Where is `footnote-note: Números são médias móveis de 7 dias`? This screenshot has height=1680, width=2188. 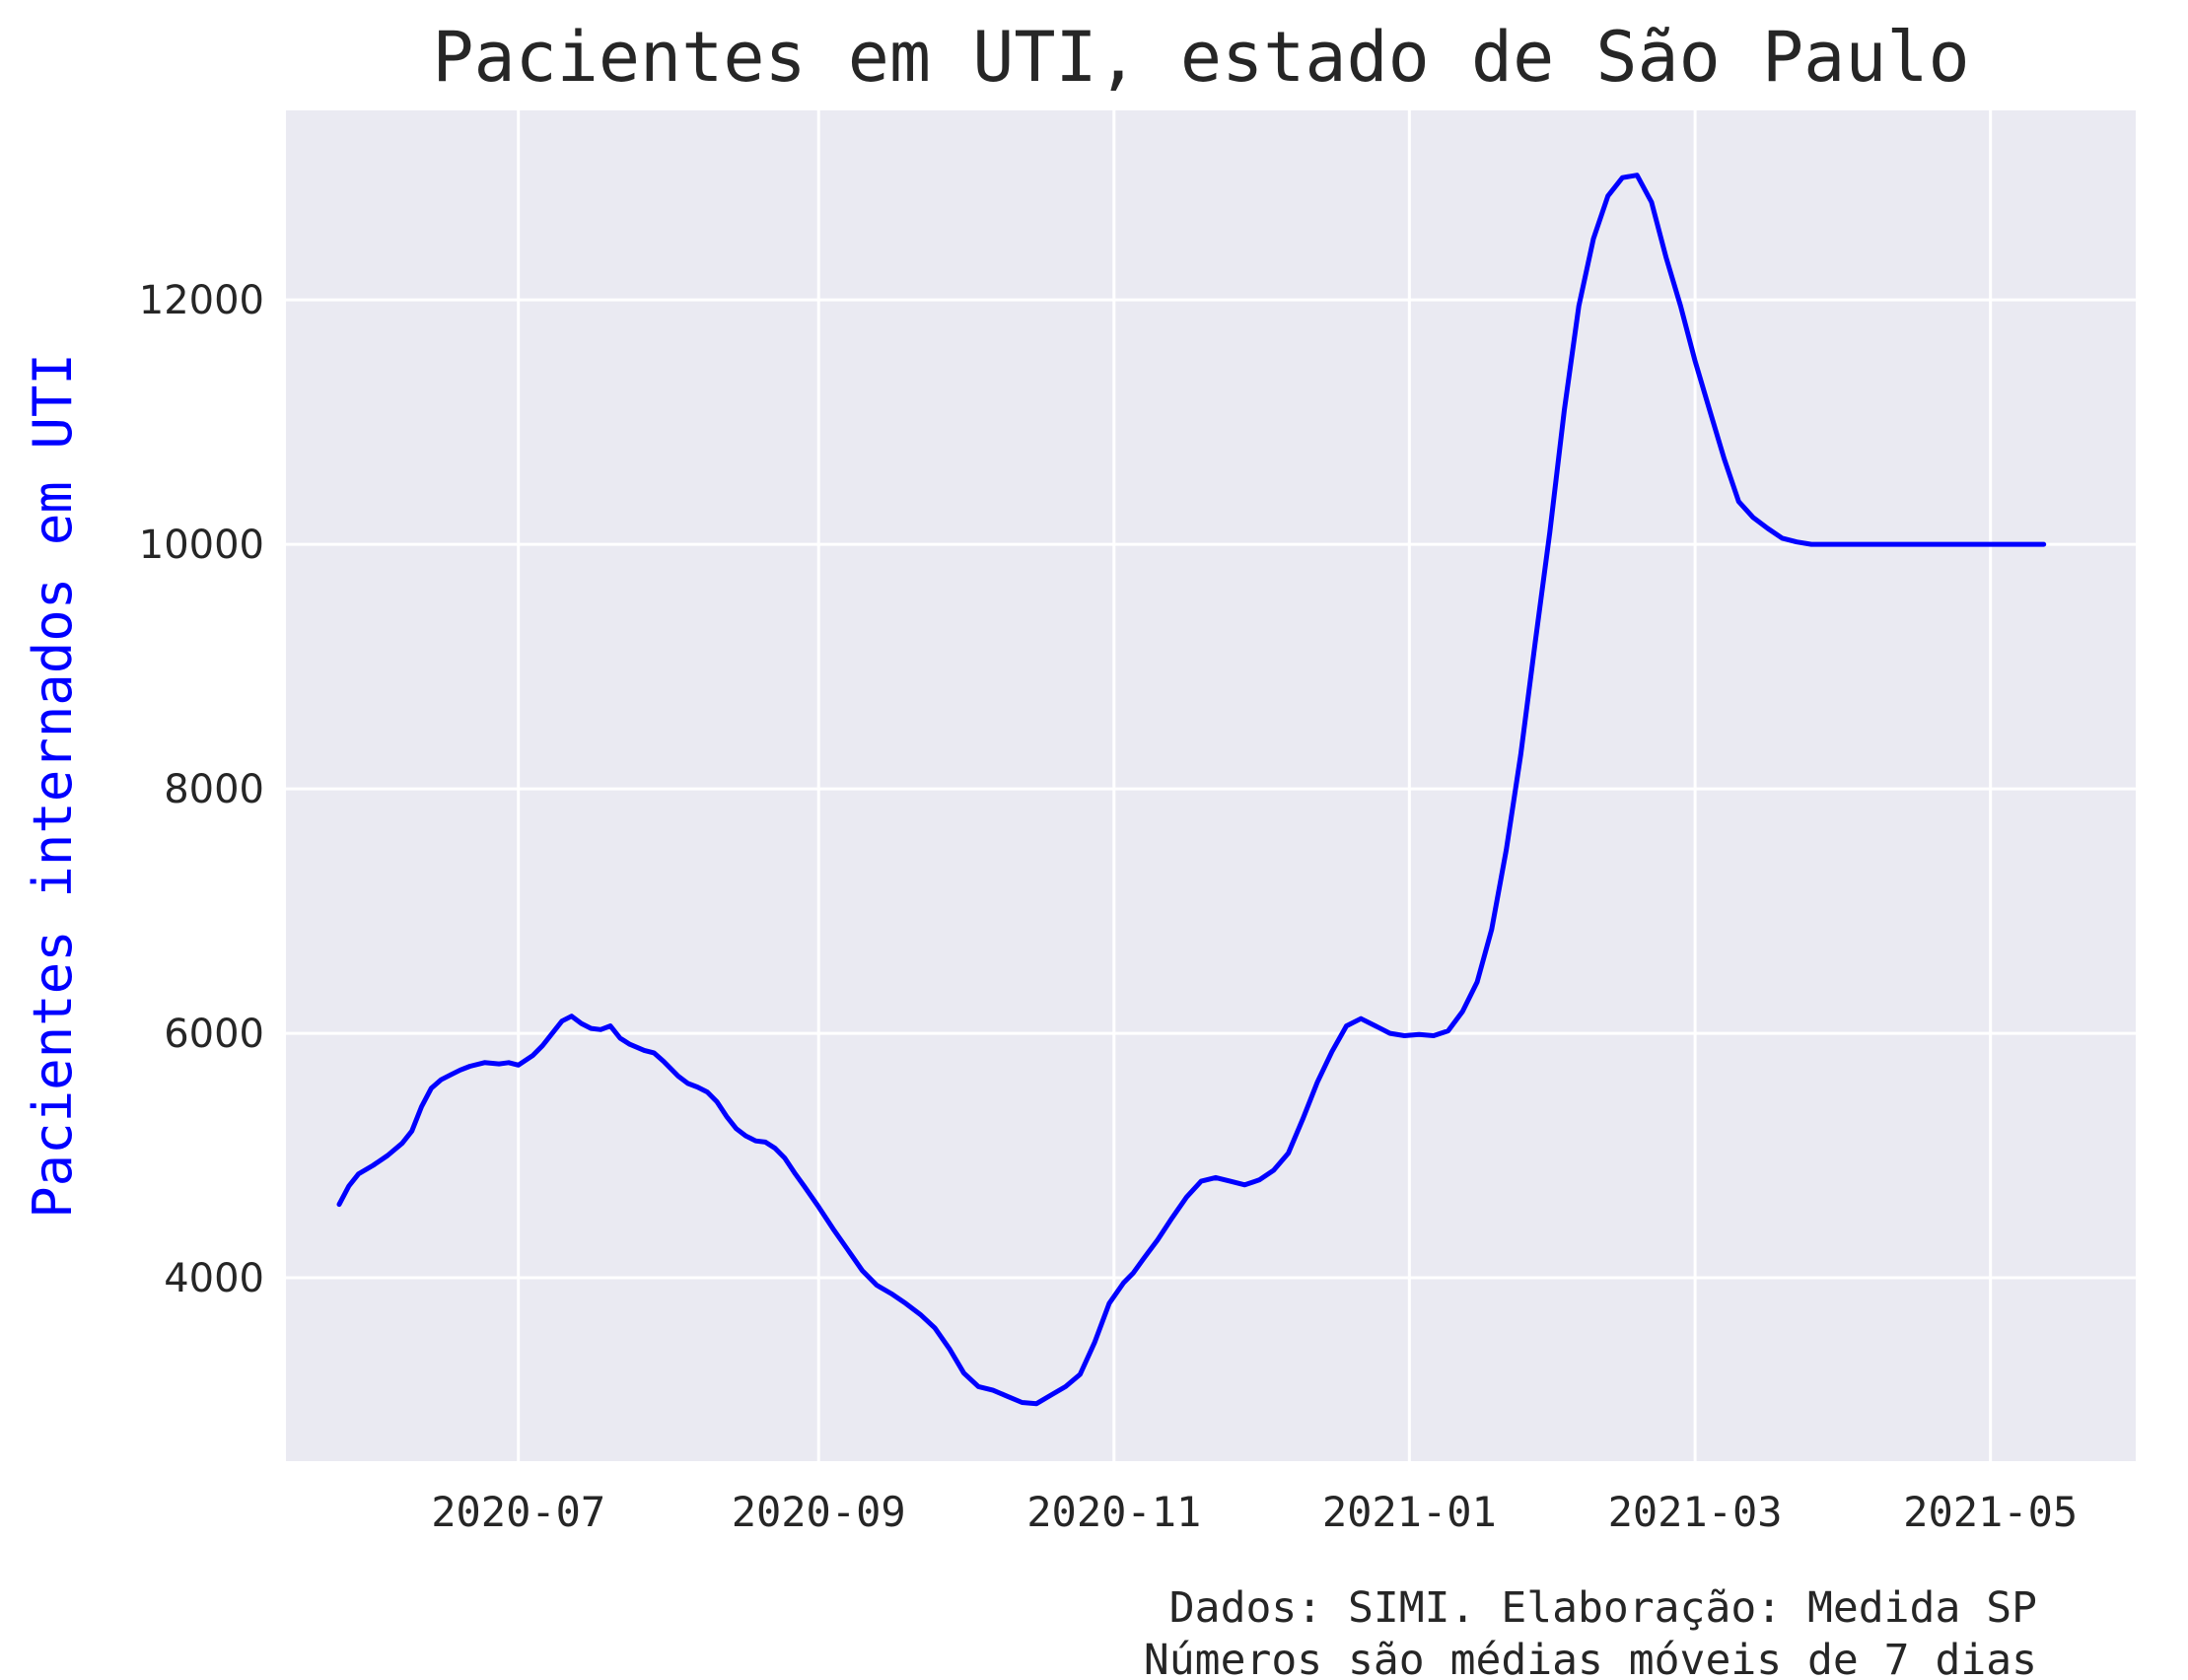
footnote-note: Números são médias móveis de 7 dias is located at coordinates (1590, 1658).